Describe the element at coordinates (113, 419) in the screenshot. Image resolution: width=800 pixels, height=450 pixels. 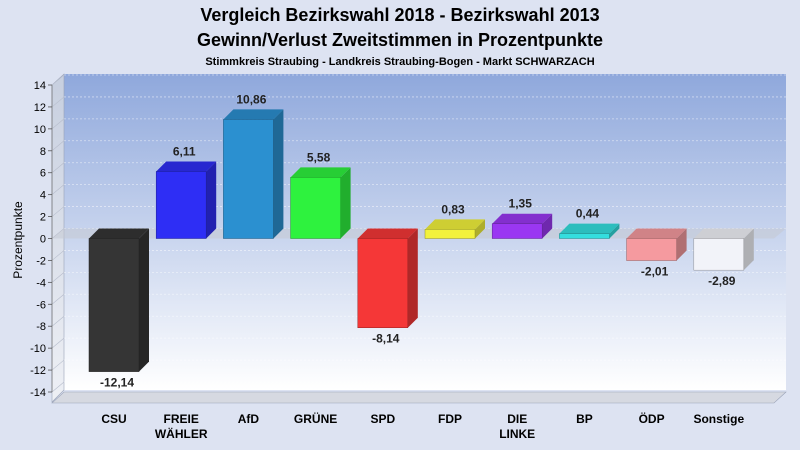
I see `category-label: CSU` at that location.